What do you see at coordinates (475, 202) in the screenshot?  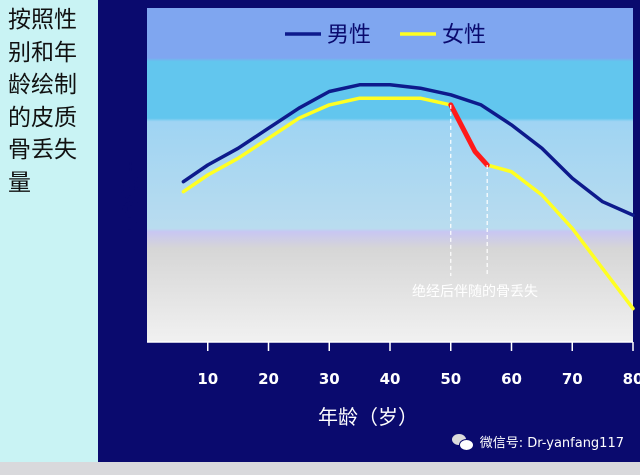 I see `annotation: 绝经后伴随的骨丢失` at bounding box center [475, 202].